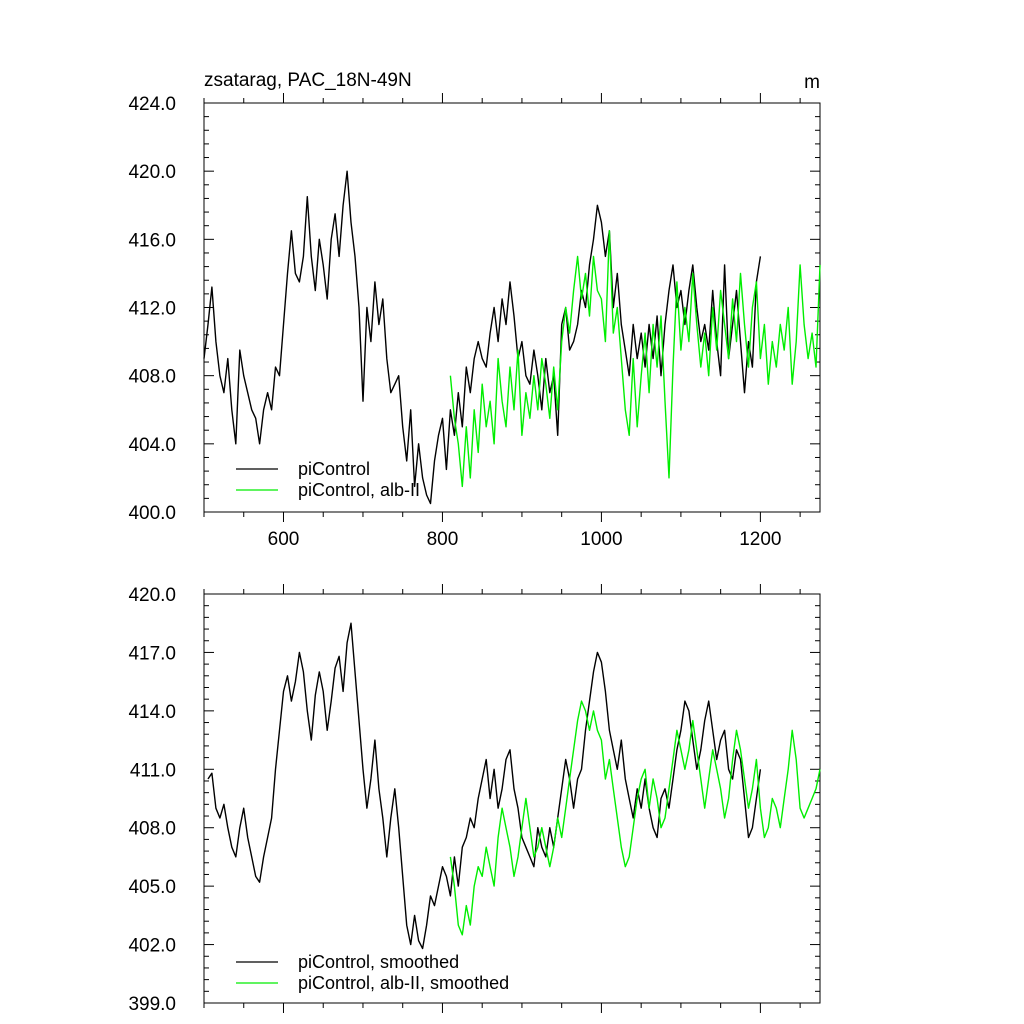 The height and width of the screenshot is (1024, 1024). Describe the element at coordinates (152, 887) in the screenshot. I see `y-tick-label: 405.0` at that location.